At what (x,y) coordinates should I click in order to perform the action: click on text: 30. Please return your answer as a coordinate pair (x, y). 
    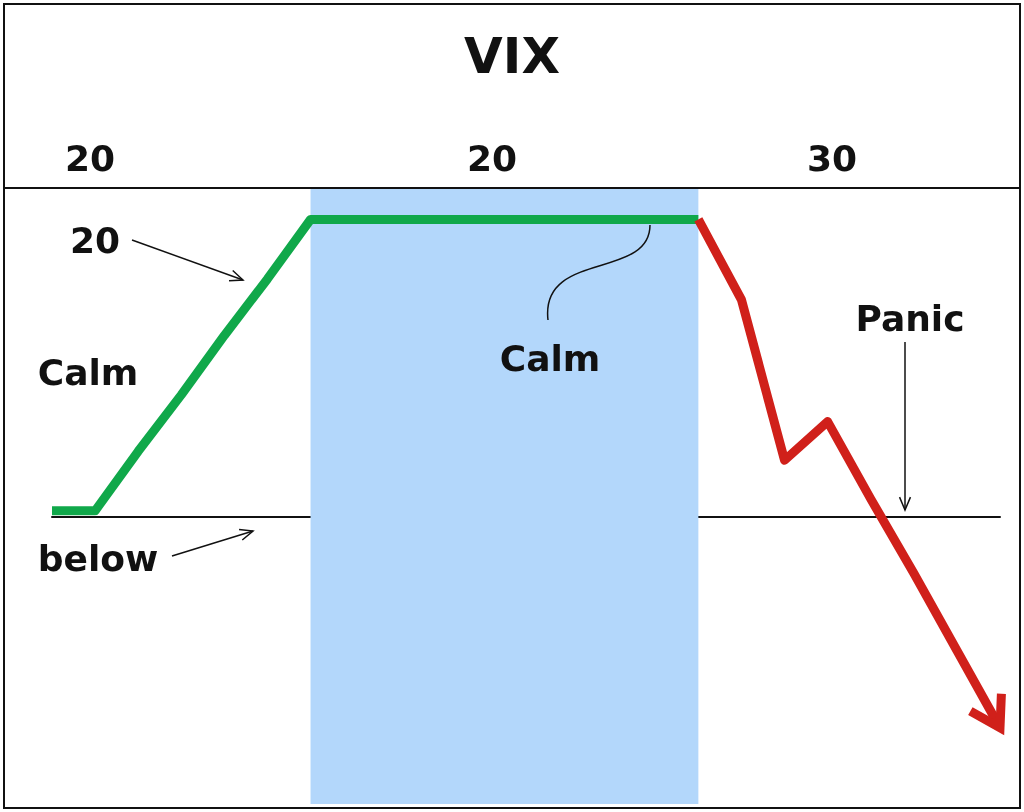
    Looking at the image, I should click on (832, 158).